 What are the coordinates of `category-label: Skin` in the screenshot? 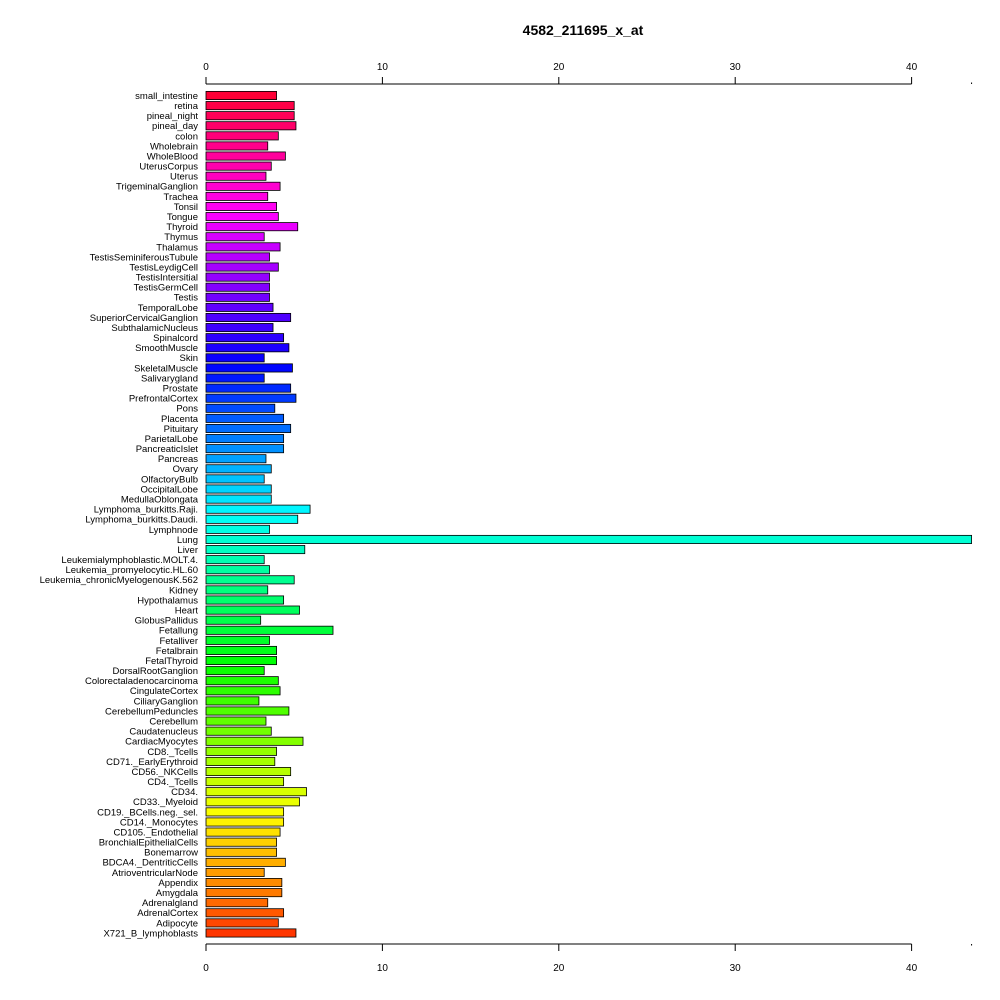 It's located at (189, 358).